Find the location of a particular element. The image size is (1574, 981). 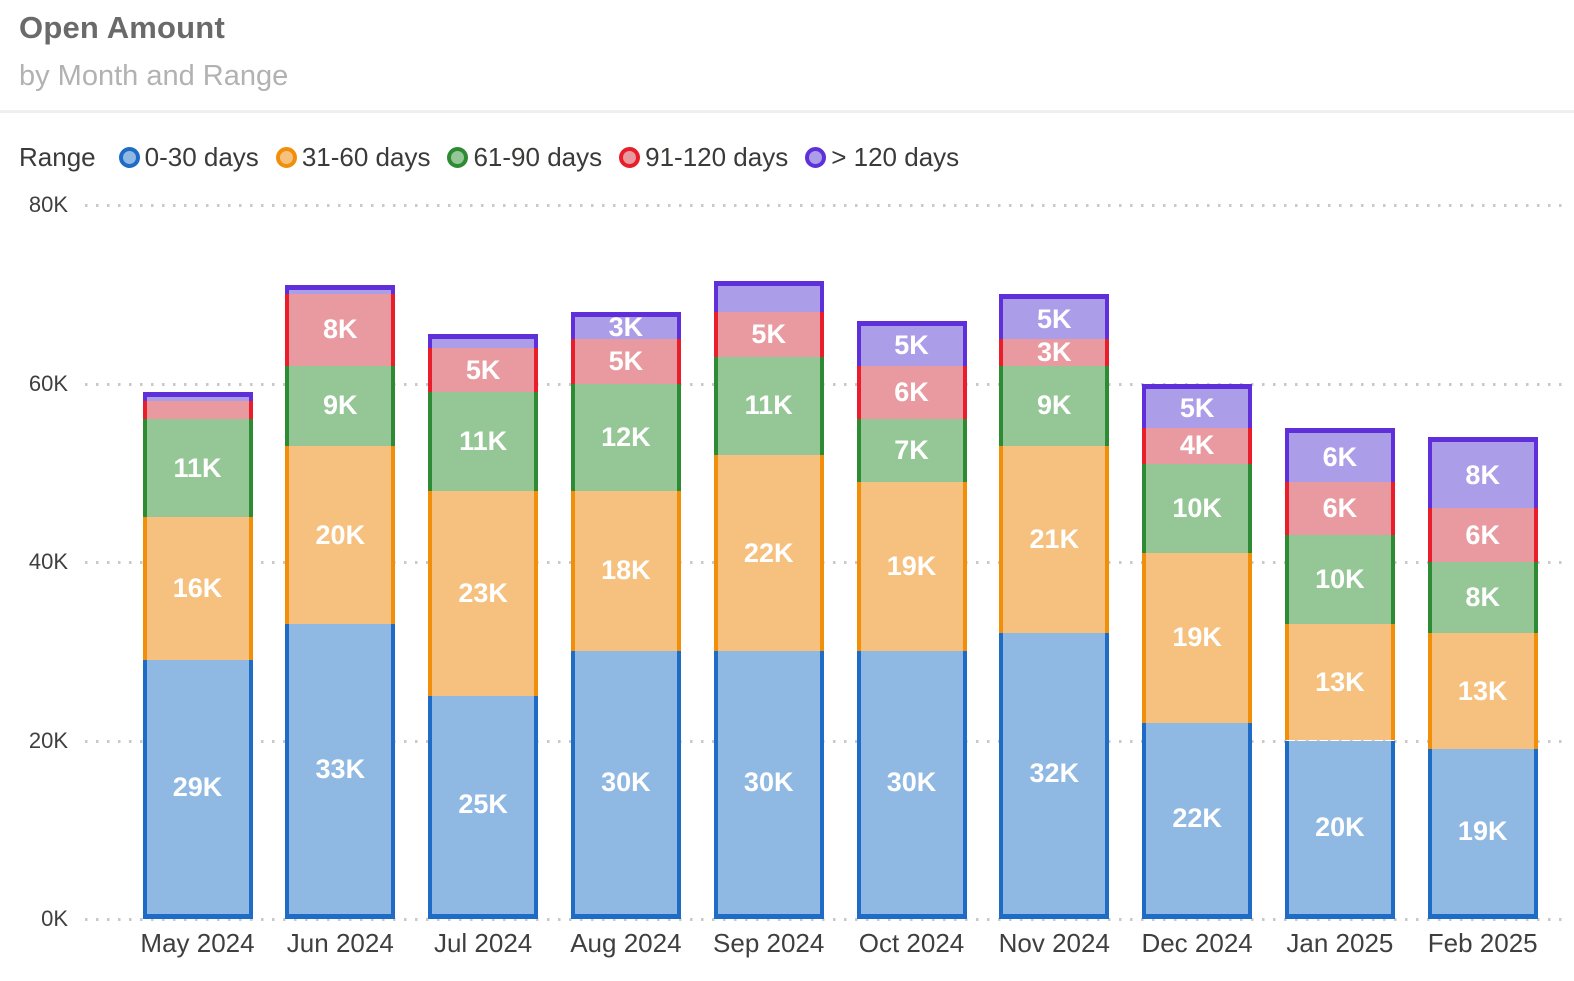

x-axis-label: Oct 2024 is located at coordinates (911, 943).